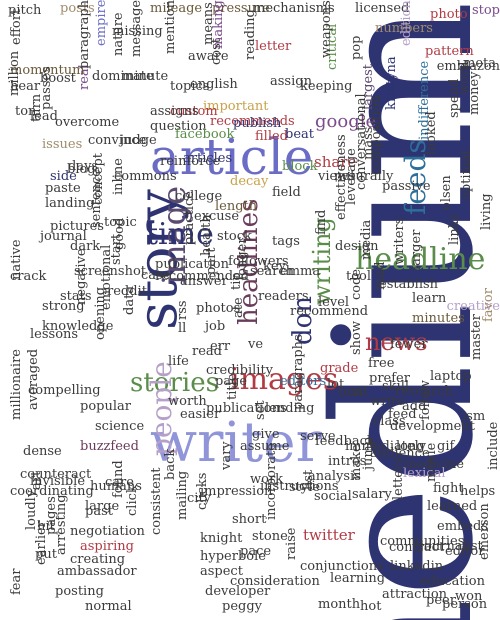 This screenshot has width=500, height=620. Describe the element at coordinates (300, 166) in the screenshot. I see `cloud-word: block` at that location.